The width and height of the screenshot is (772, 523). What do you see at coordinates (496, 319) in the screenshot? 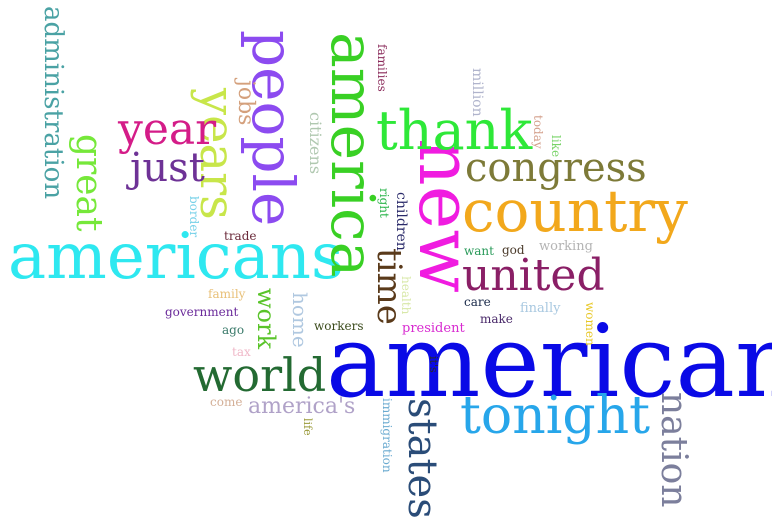
I see `word-make: make` at bounding box center [496, 319].